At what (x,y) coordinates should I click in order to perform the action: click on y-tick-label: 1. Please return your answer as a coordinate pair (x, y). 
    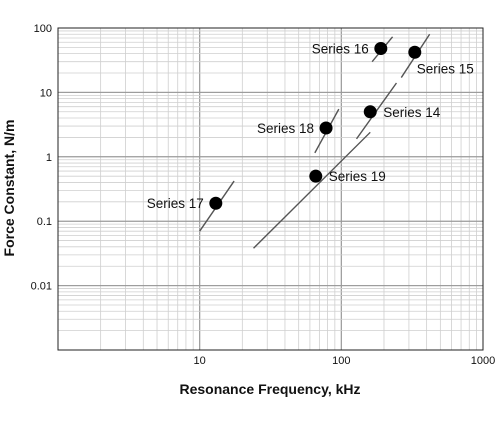
    Looking at the image, I should click on (49, 158).